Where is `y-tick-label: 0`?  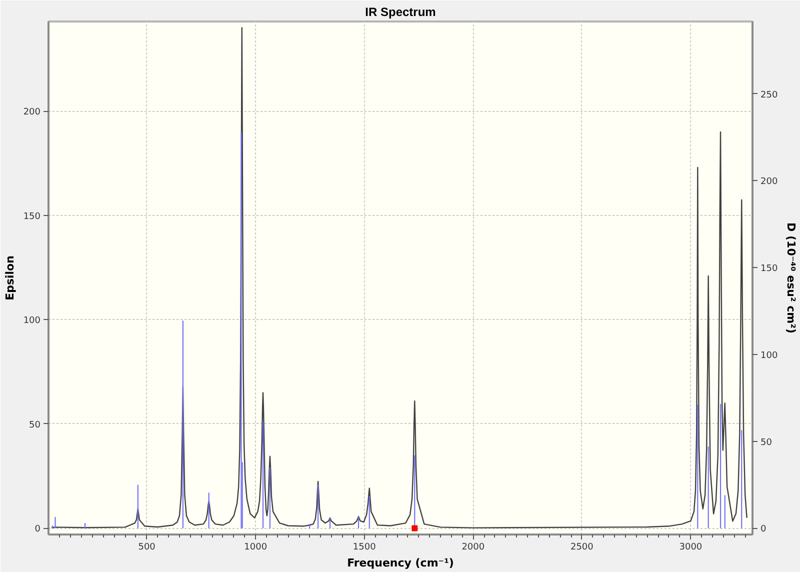 y-tick-label: 0 is located at coordinates (37, 529).